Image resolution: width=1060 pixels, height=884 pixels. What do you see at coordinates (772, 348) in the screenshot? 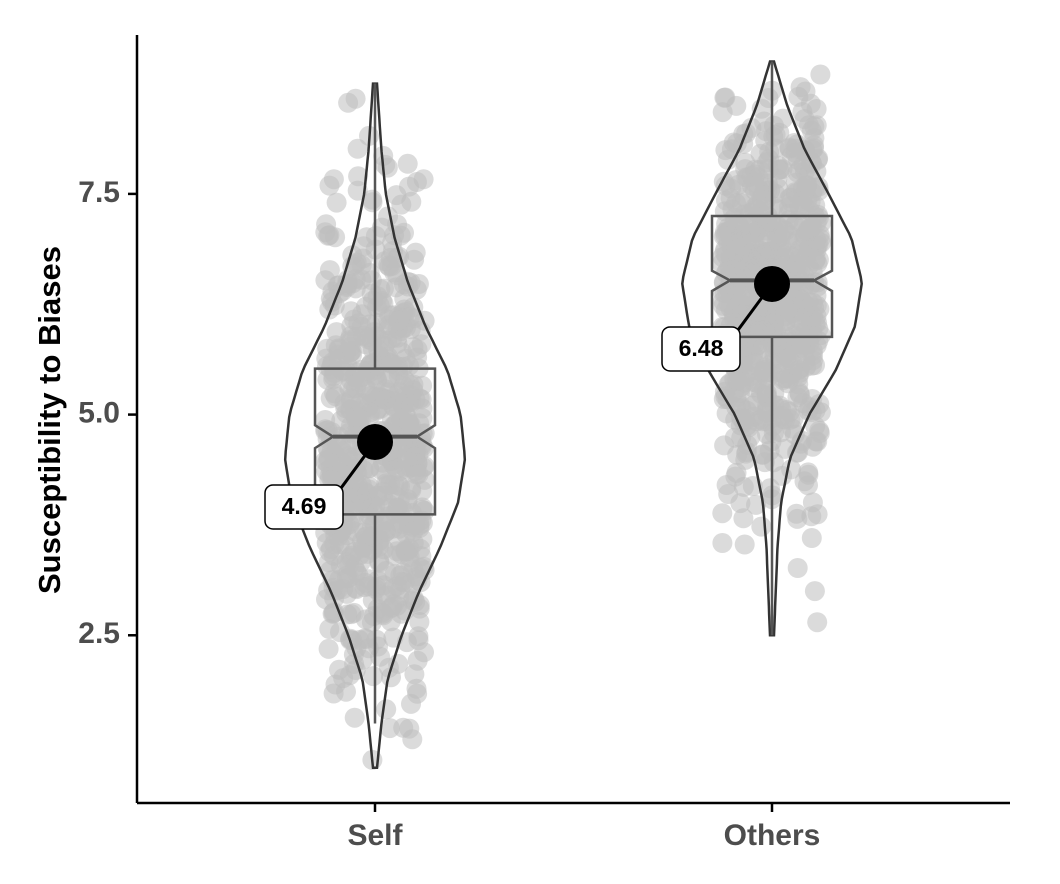
I see `violin-others` at bounding box center [772, 348].